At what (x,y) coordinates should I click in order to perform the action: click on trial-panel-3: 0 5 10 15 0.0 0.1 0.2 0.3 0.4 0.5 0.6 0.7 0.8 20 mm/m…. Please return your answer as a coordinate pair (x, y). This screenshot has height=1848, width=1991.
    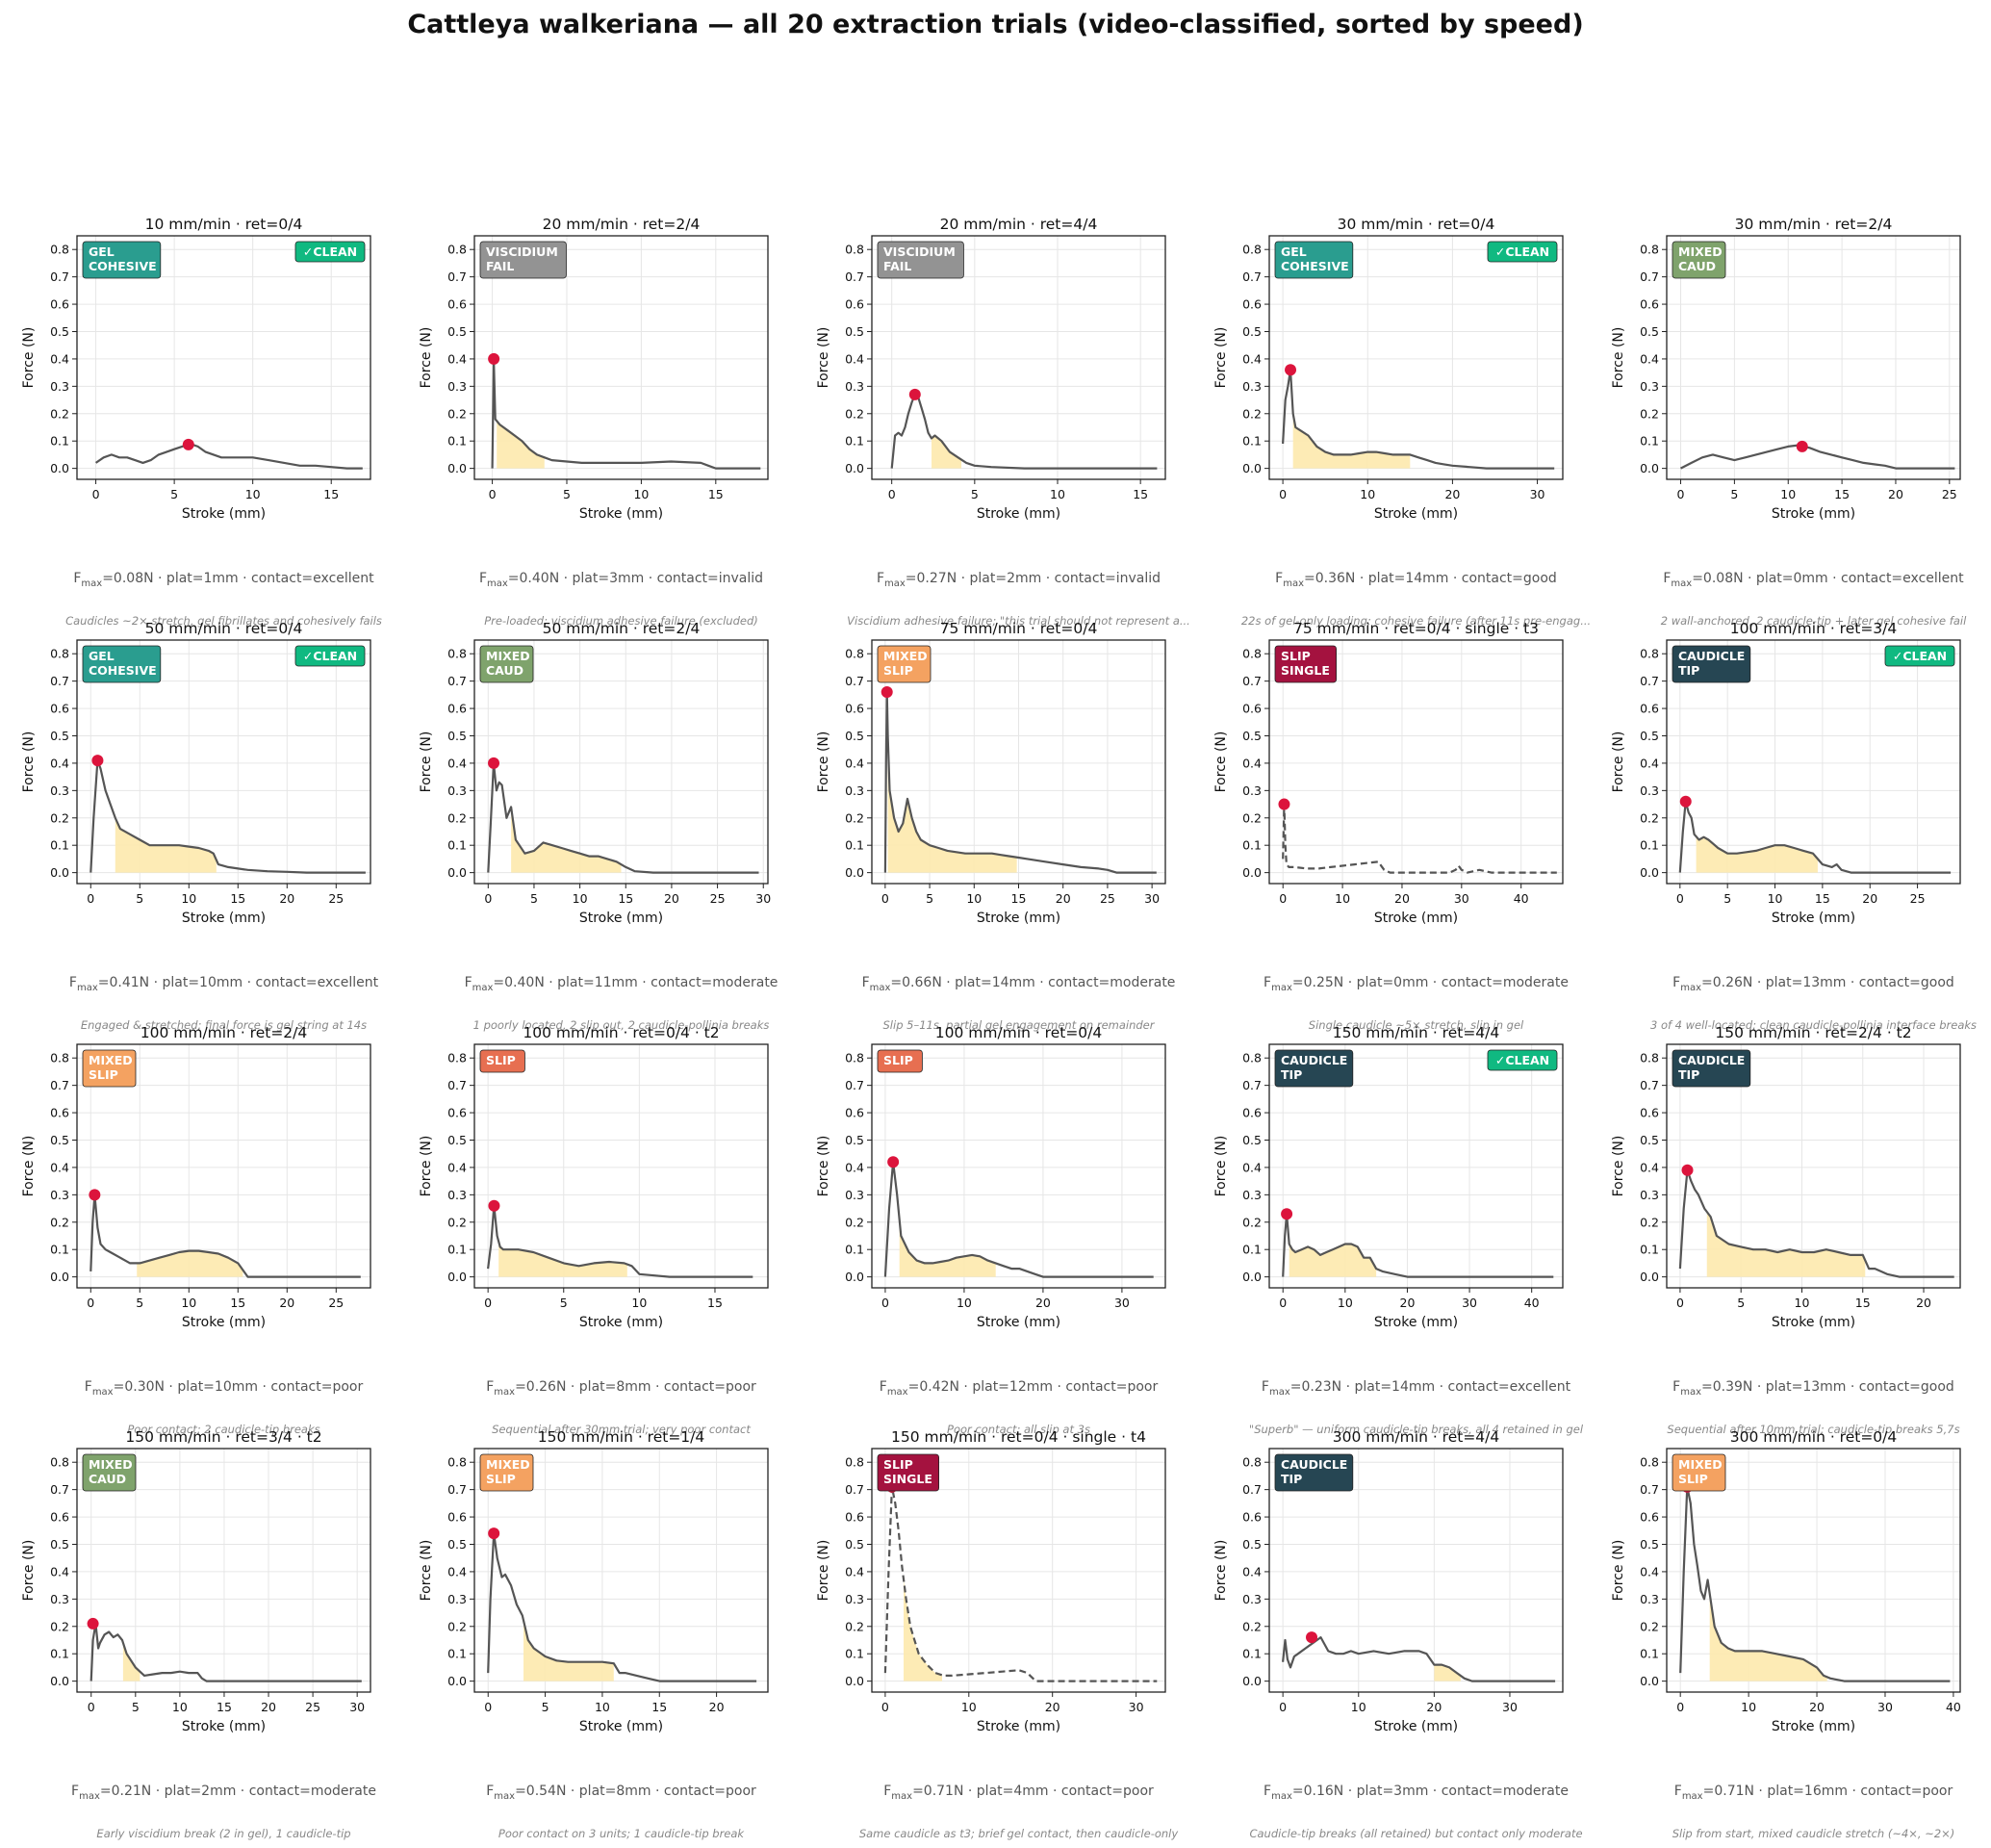
    Looking at the image, I should click on (1003, 422).